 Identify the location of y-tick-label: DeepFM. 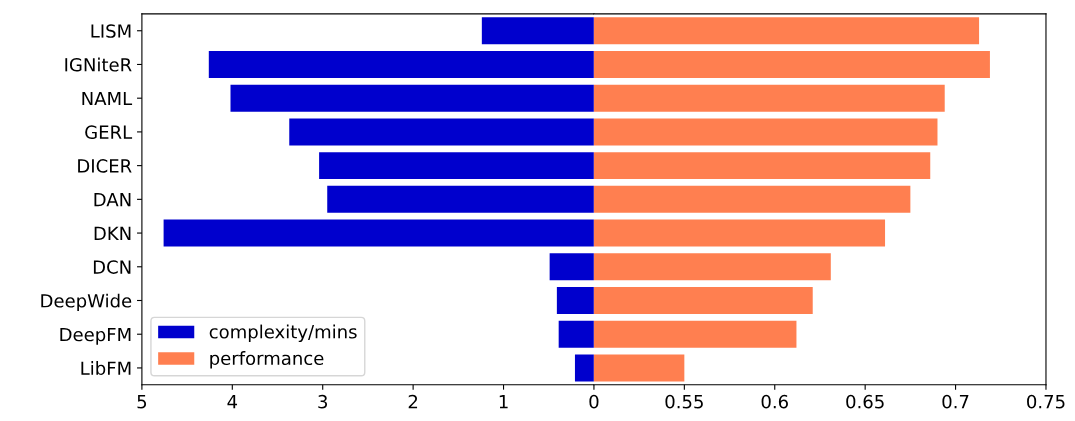
(95, 336).